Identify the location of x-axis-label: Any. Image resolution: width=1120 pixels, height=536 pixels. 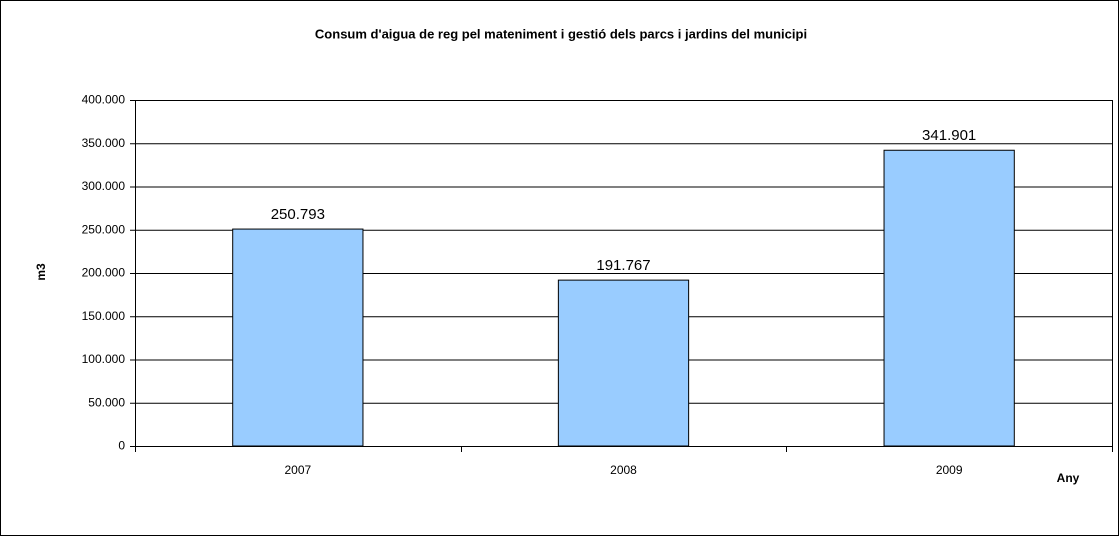
(1068, 478).